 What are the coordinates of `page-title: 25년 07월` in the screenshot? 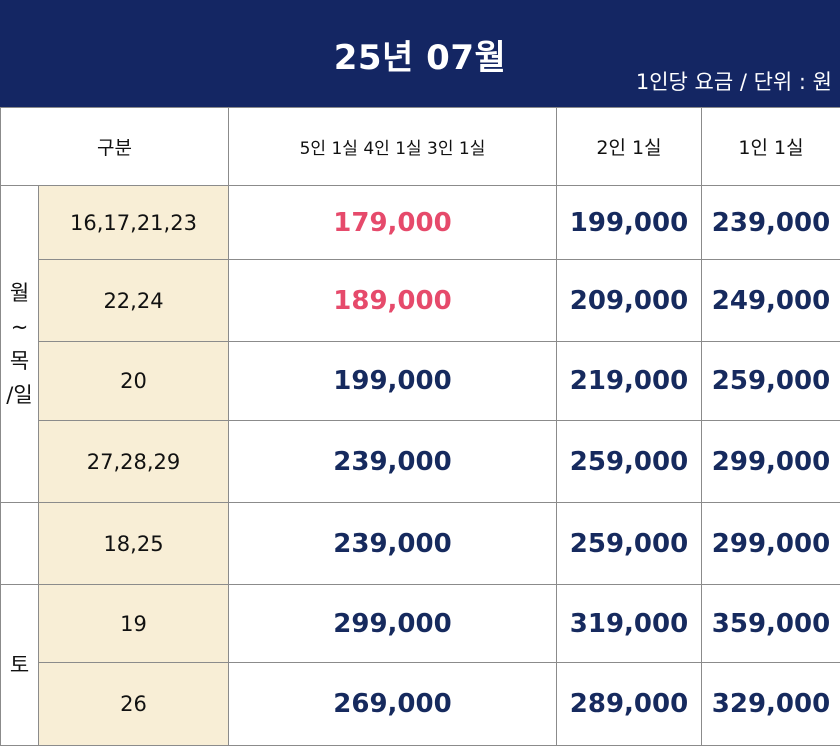 It's located at (420, 58).